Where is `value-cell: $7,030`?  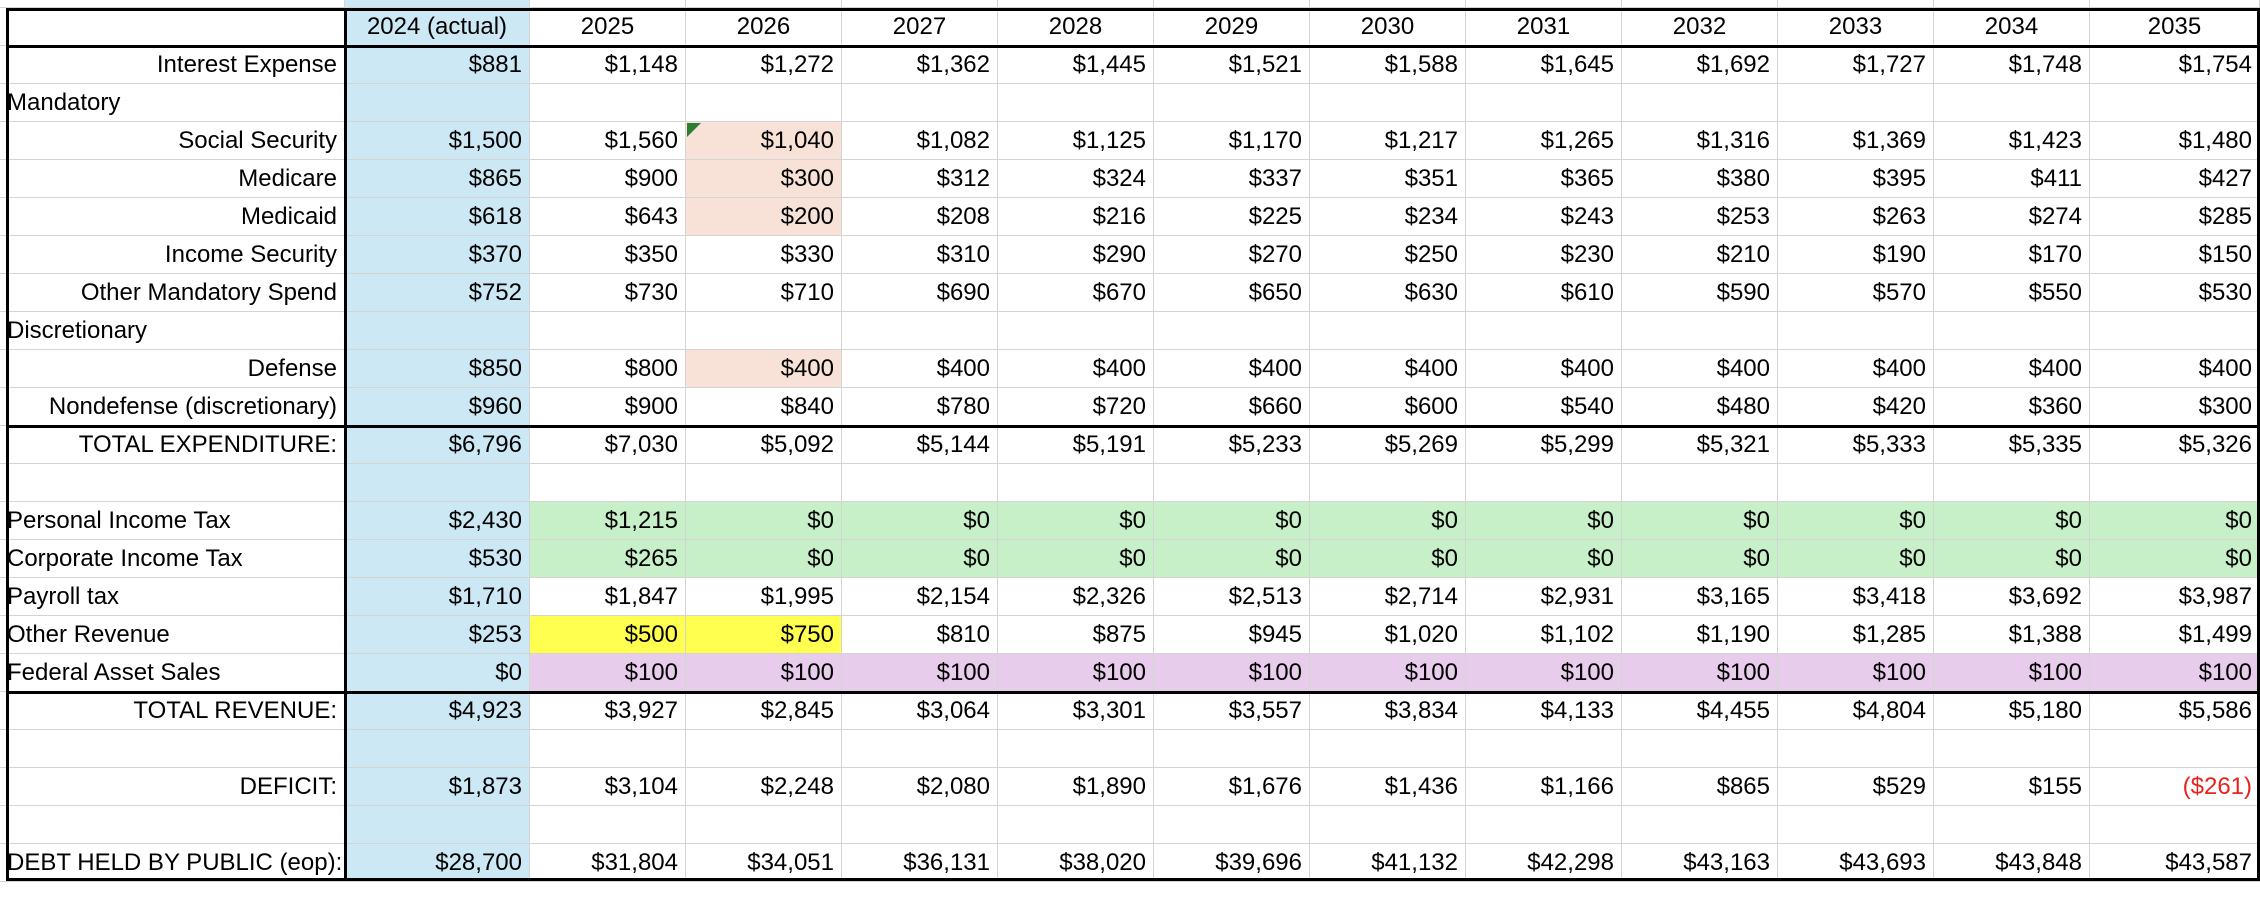
value-cell: $7,030 is located at coordinates (608, 445).